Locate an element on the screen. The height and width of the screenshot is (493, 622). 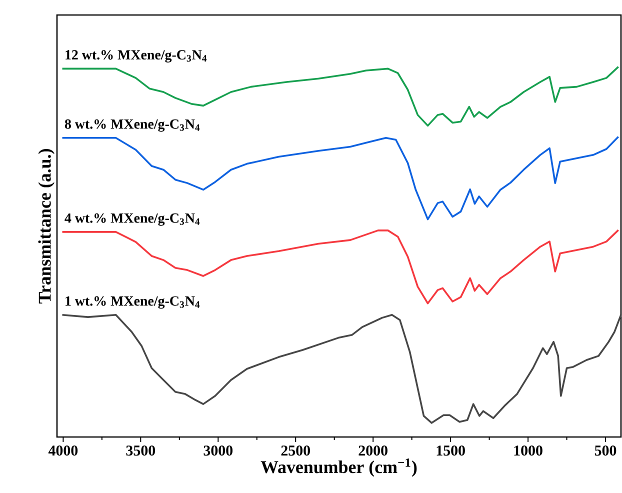
x-axis-title: Wavenumber (cm$^{−1}$) is located at coordinates (338, 467).